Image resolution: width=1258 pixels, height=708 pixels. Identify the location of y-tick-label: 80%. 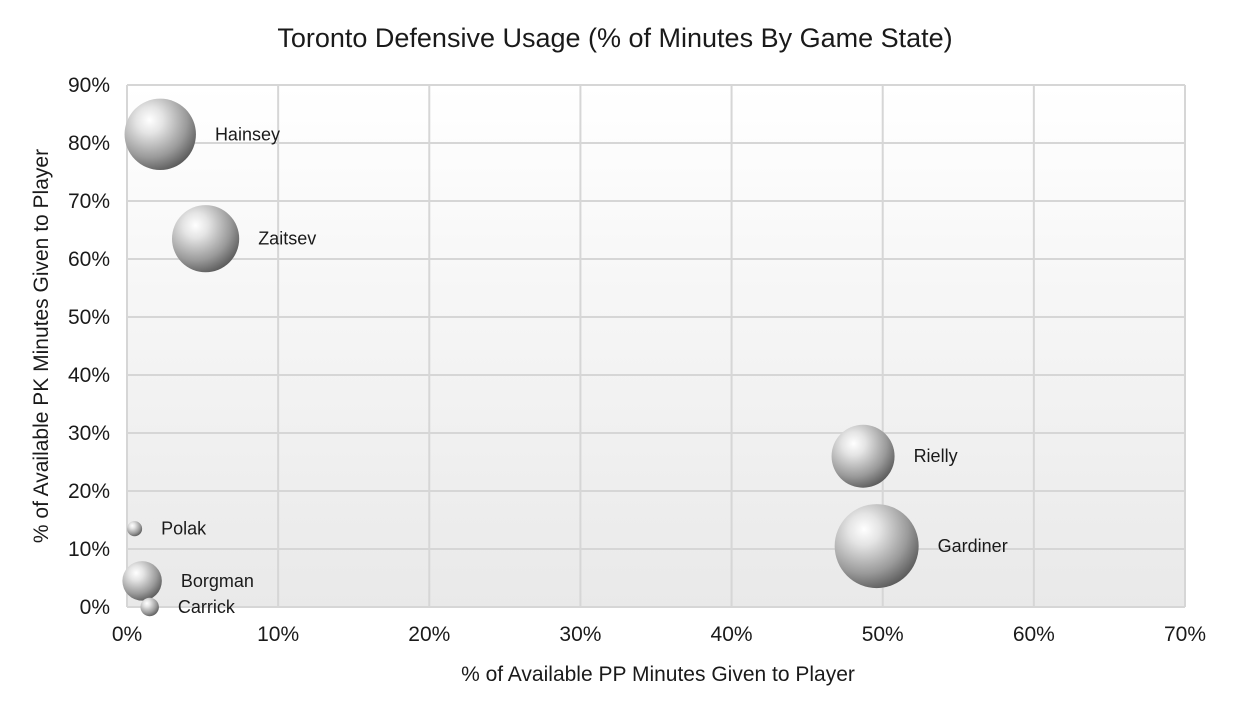
(89, 143).